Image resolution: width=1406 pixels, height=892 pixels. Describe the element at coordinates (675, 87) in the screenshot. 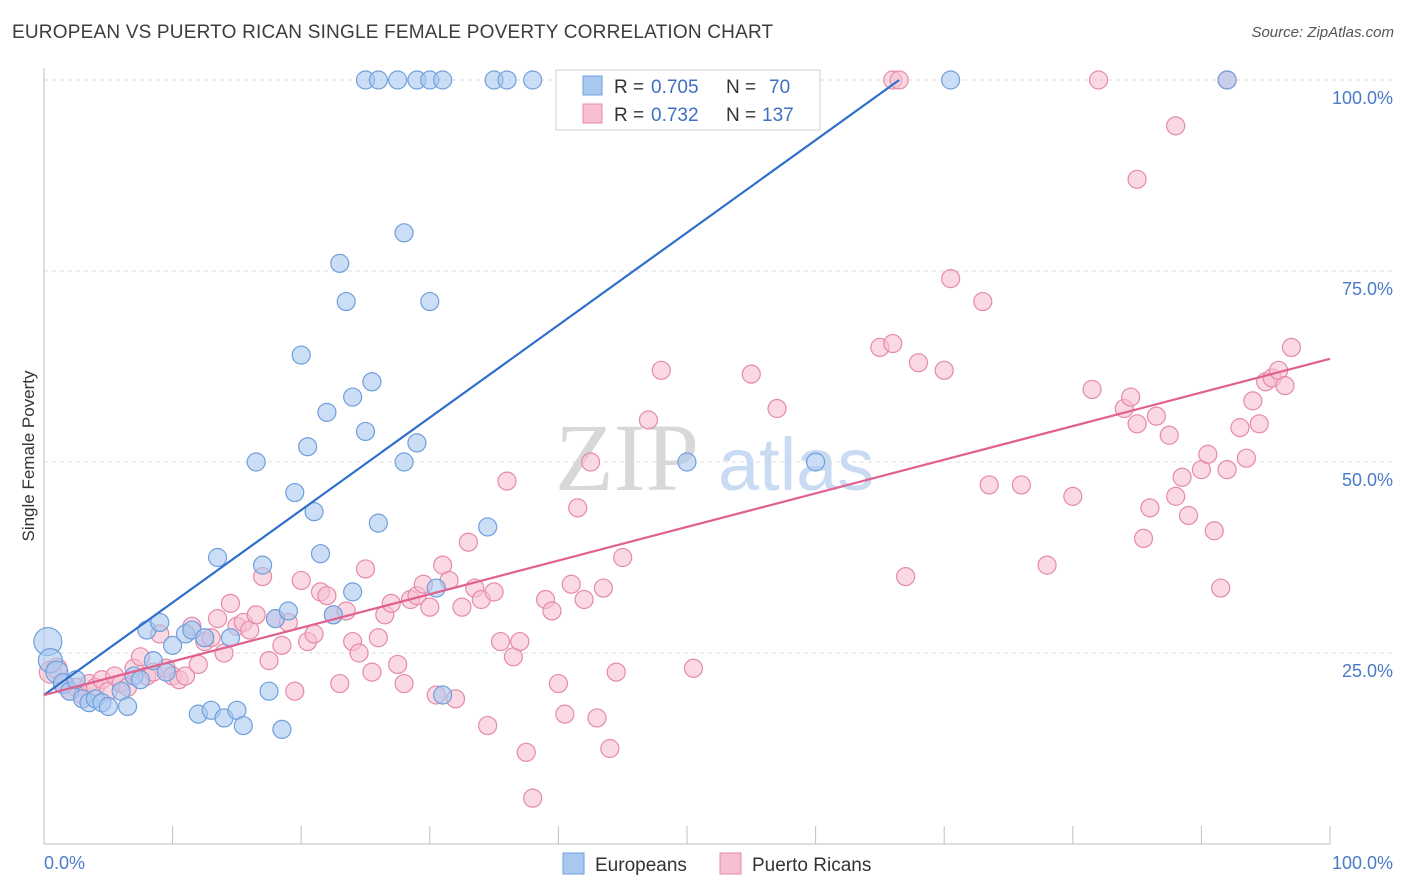

I see `legend-r-value-europeans: 0.705` at that location.